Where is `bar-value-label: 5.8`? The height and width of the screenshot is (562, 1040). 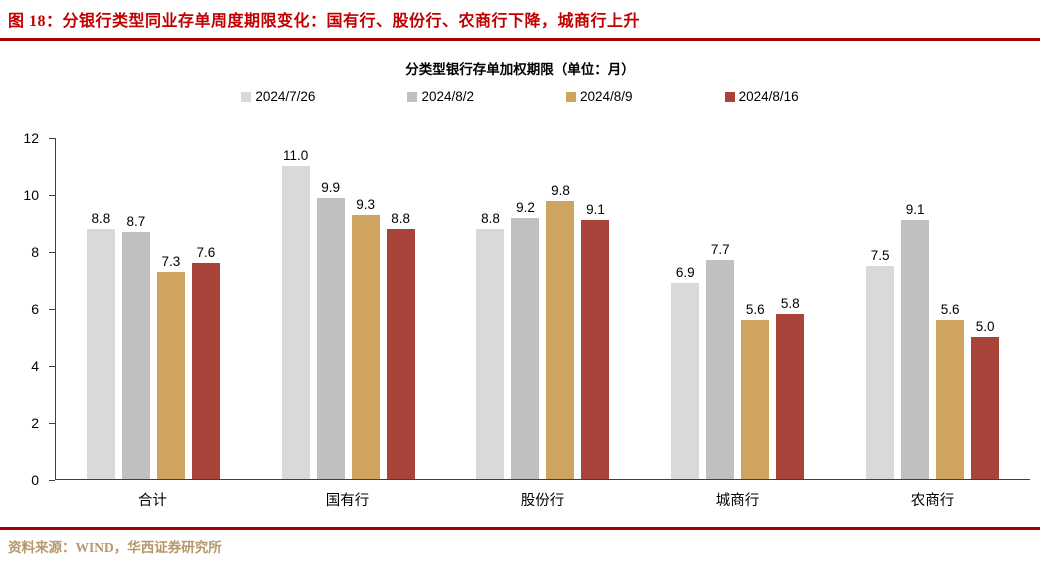
bar-value-label: 5.8 is located at coordinates (790, 304).